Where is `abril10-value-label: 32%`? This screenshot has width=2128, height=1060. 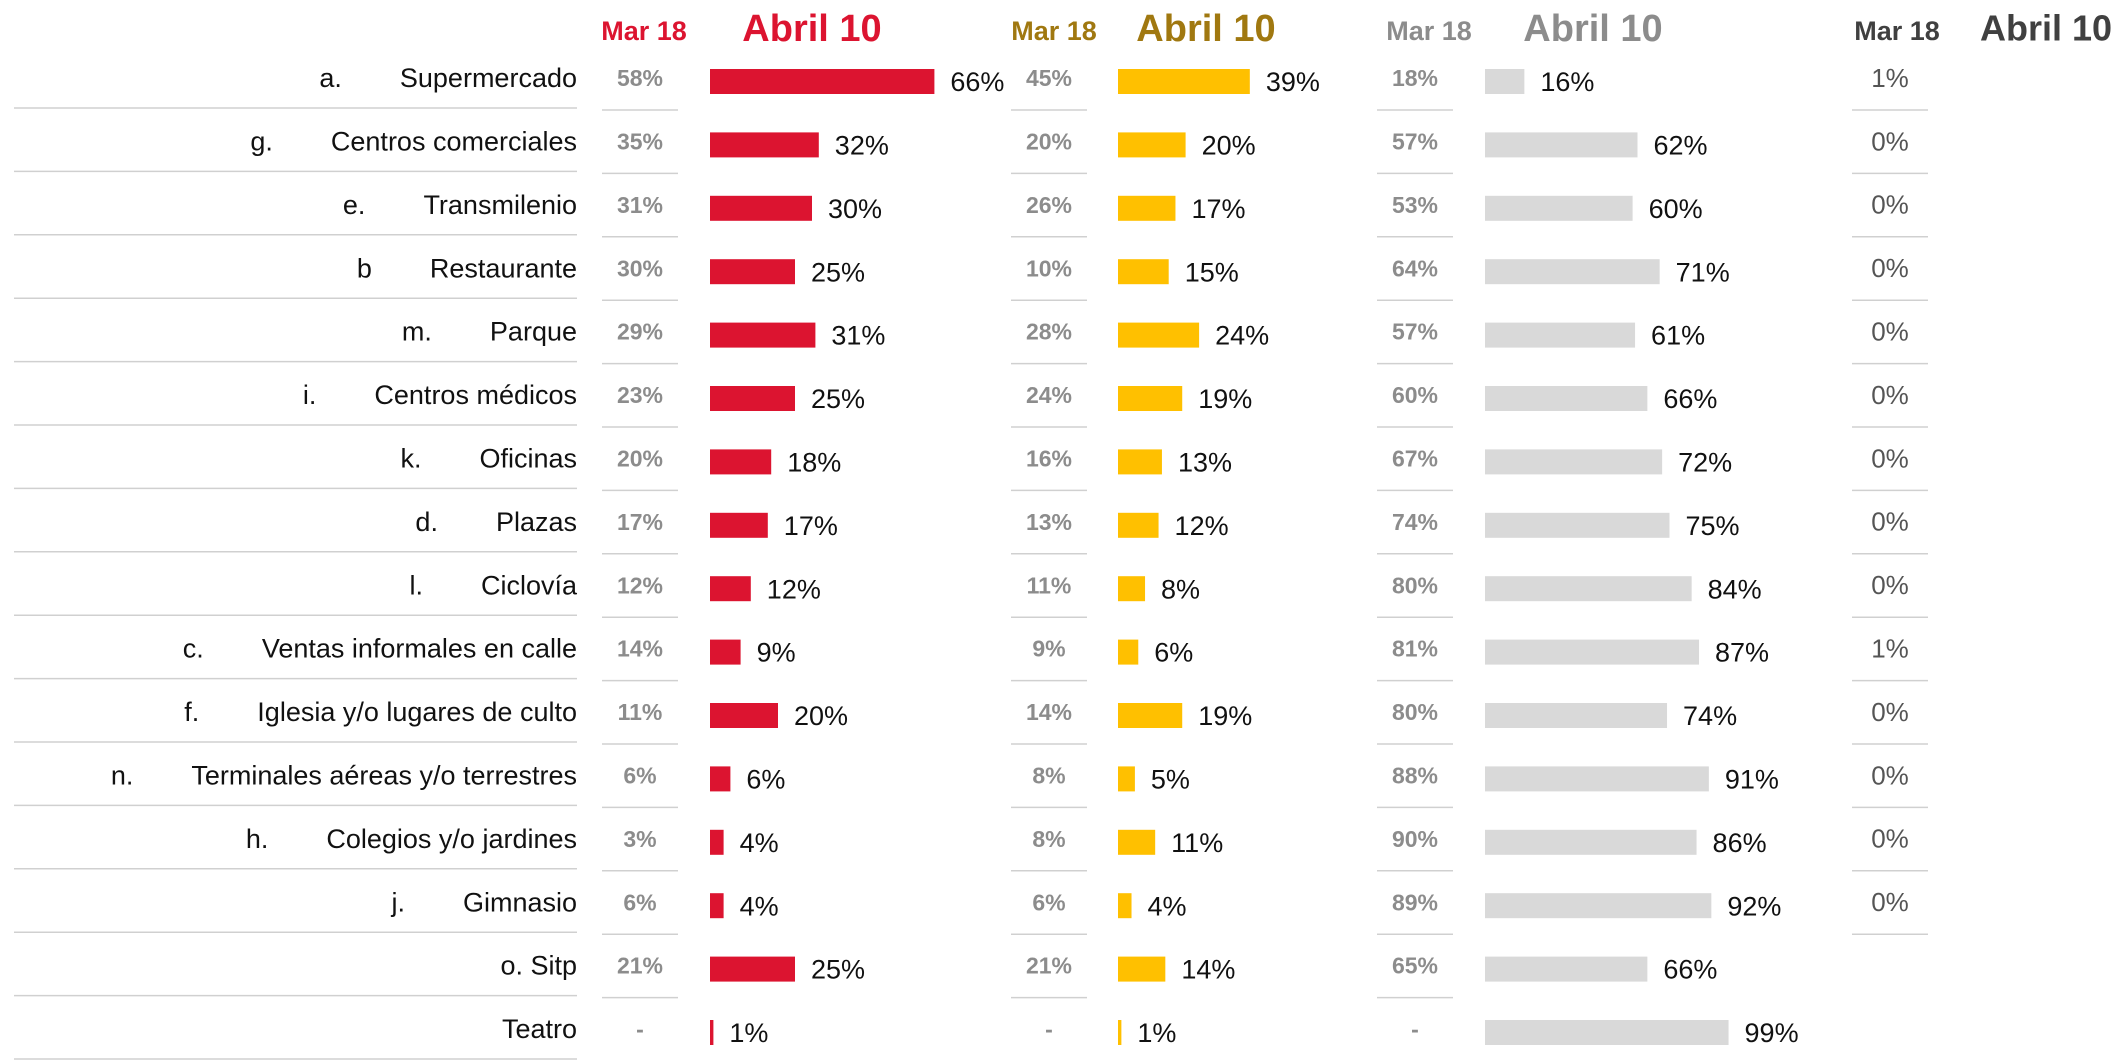 abril10-value-label: 32% is located at coordinates (862, 146).